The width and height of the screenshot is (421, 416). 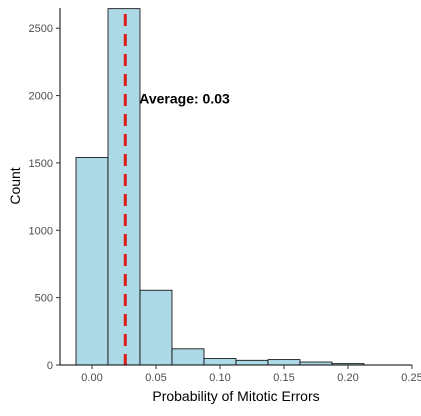 I want to click on x-tick-label-4: 0.20, so click(x=347, y=378).